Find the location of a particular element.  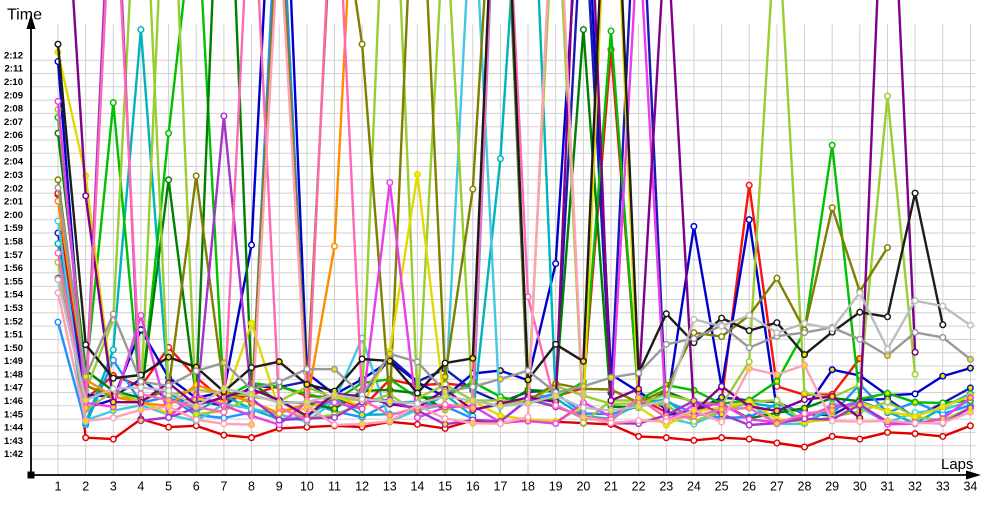

svg-text: 7 is located at coordinates (223, 487).